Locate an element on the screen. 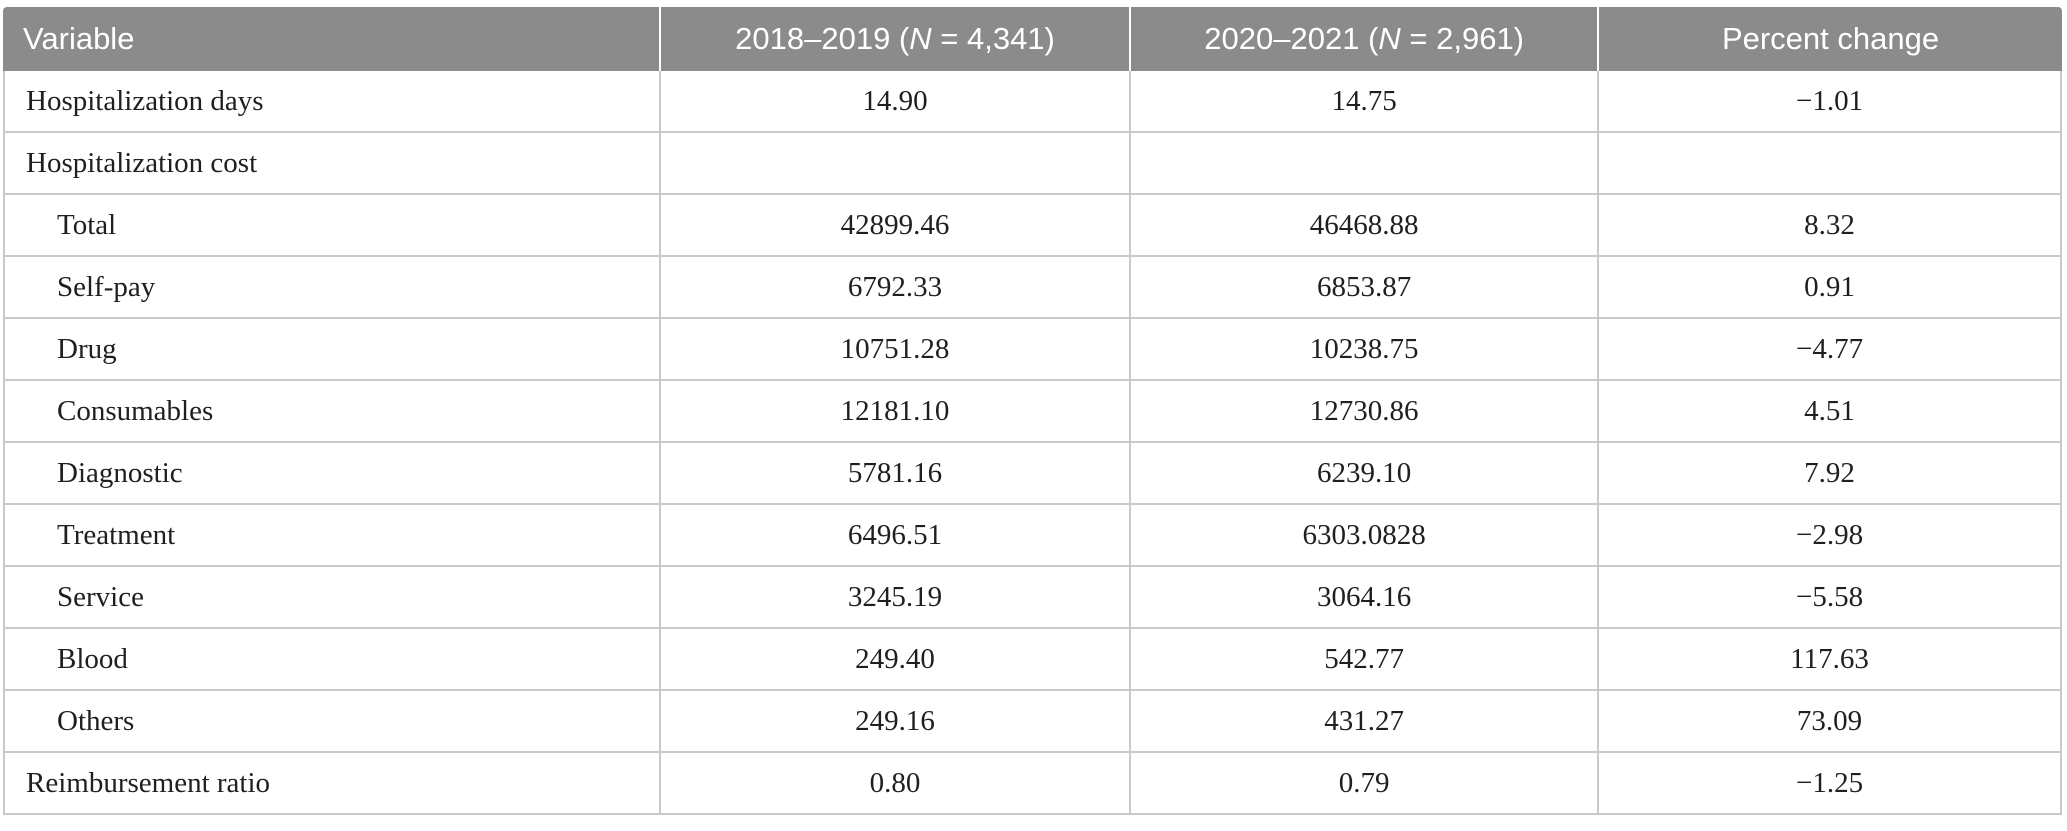 The height and width of the screenshot is (831, 2067). value-cell-2020: 12730.86 is located at coordinates (1363, 412).